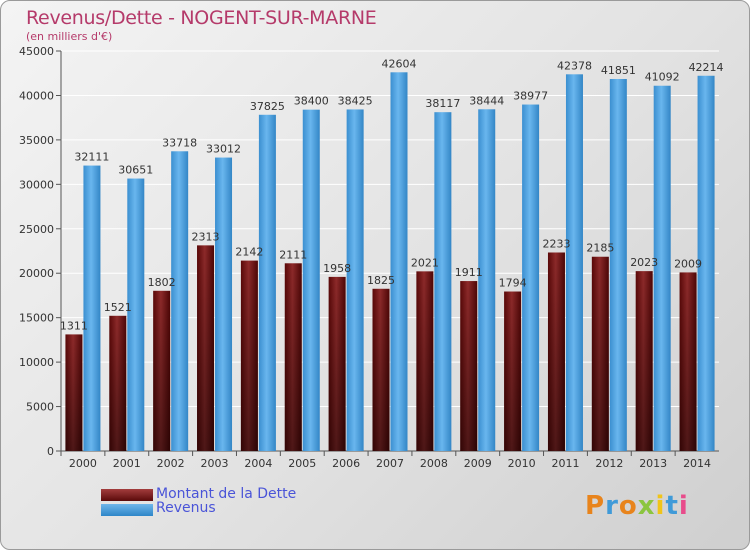 The width and height of the screenshot is (750, 550). I want to click on data-label-revenus: 42604, so click(399, 63).